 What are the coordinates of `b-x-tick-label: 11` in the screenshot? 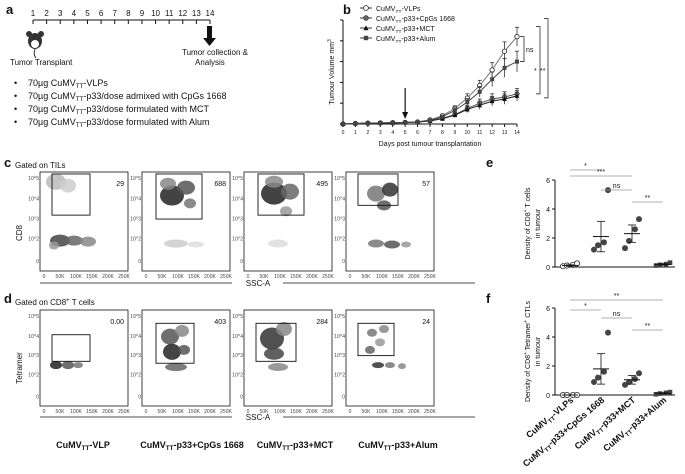 It's located at (479, 133).